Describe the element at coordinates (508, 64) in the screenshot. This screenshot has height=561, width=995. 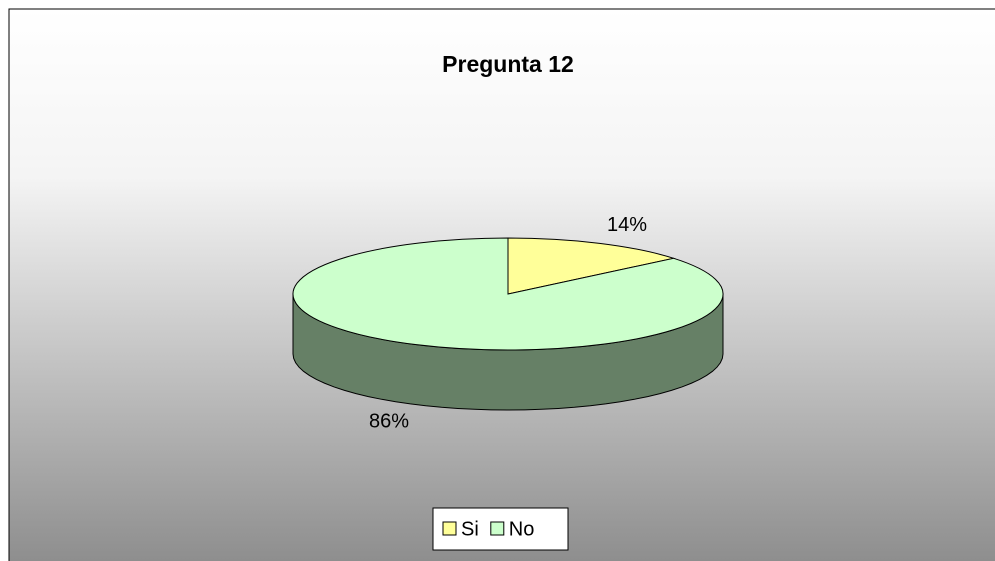
I see `chart-title: Pregunta 12` at that location.